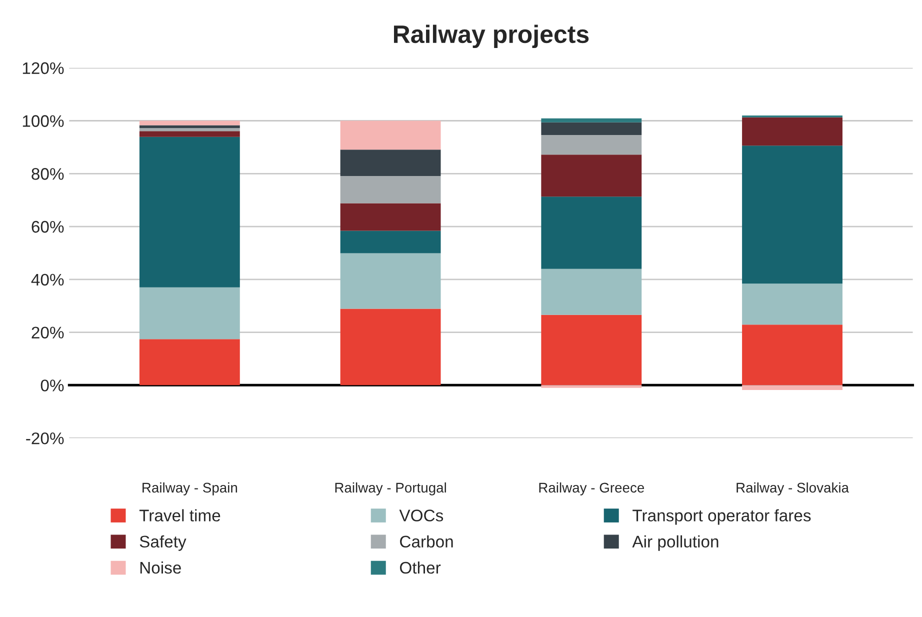 This screenshot has width=922, height=617. Describe the element at coordinates (48, 332) in the screenshot. I see `y-tick-label: 20%` at that location.